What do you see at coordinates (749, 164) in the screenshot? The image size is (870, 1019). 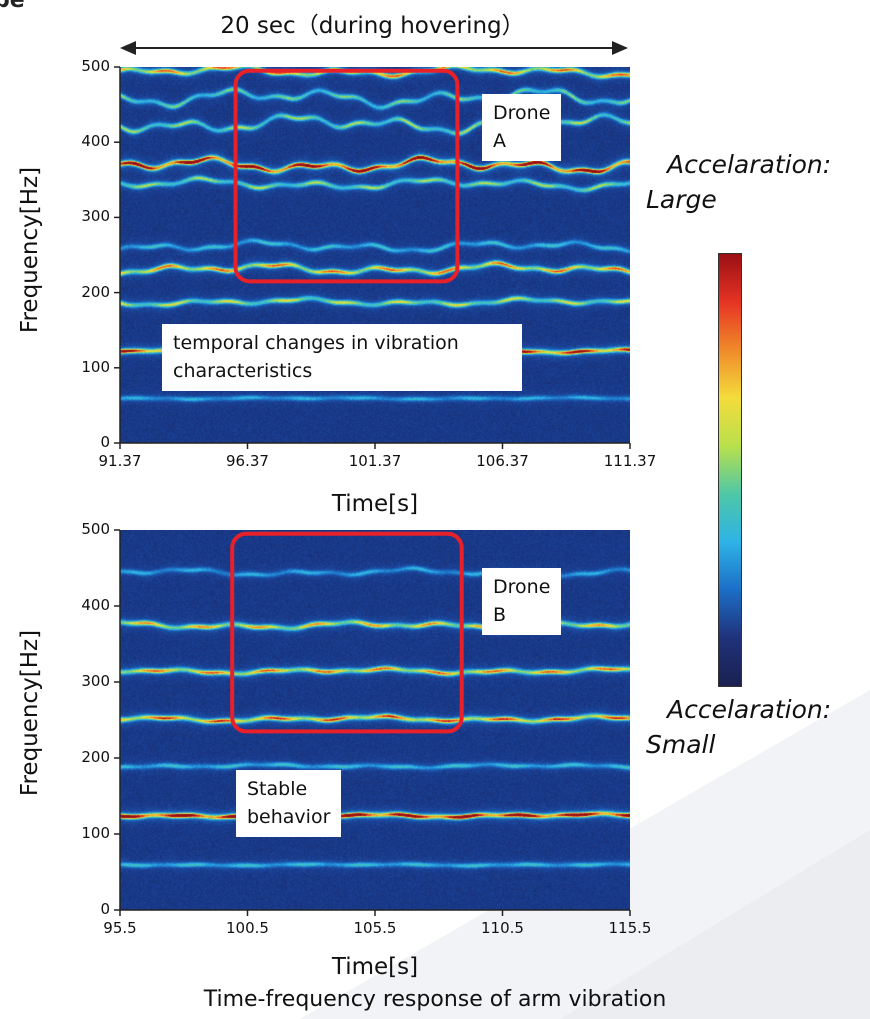 I see `colorbar-top-label-line1: Accelaration:` at bounding box center [749, 164].